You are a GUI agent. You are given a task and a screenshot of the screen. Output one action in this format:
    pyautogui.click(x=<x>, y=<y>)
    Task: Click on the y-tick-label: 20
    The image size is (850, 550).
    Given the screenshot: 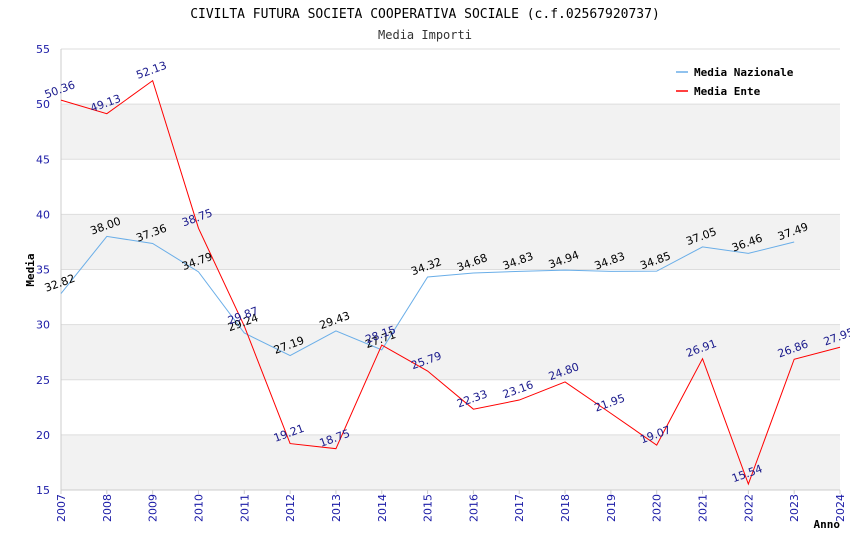 What is the action you would take?
    pyautogui.click(x=43, y=435)
    